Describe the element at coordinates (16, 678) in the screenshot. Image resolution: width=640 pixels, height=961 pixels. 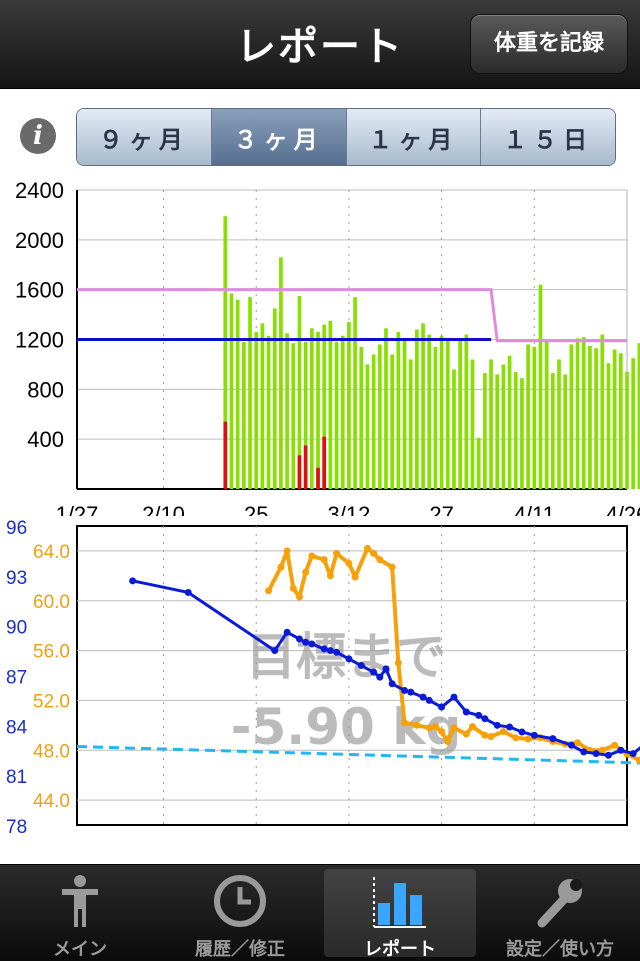
I see `y-tick-label-weight: 87` at that location.